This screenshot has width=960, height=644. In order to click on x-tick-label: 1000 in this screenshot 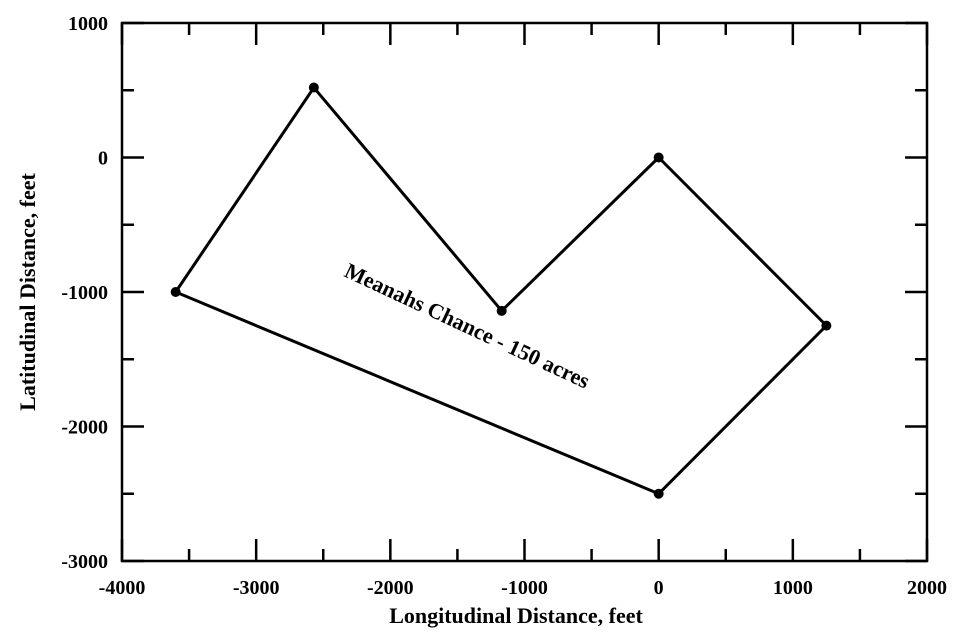, I will do `click(793, 588)`.